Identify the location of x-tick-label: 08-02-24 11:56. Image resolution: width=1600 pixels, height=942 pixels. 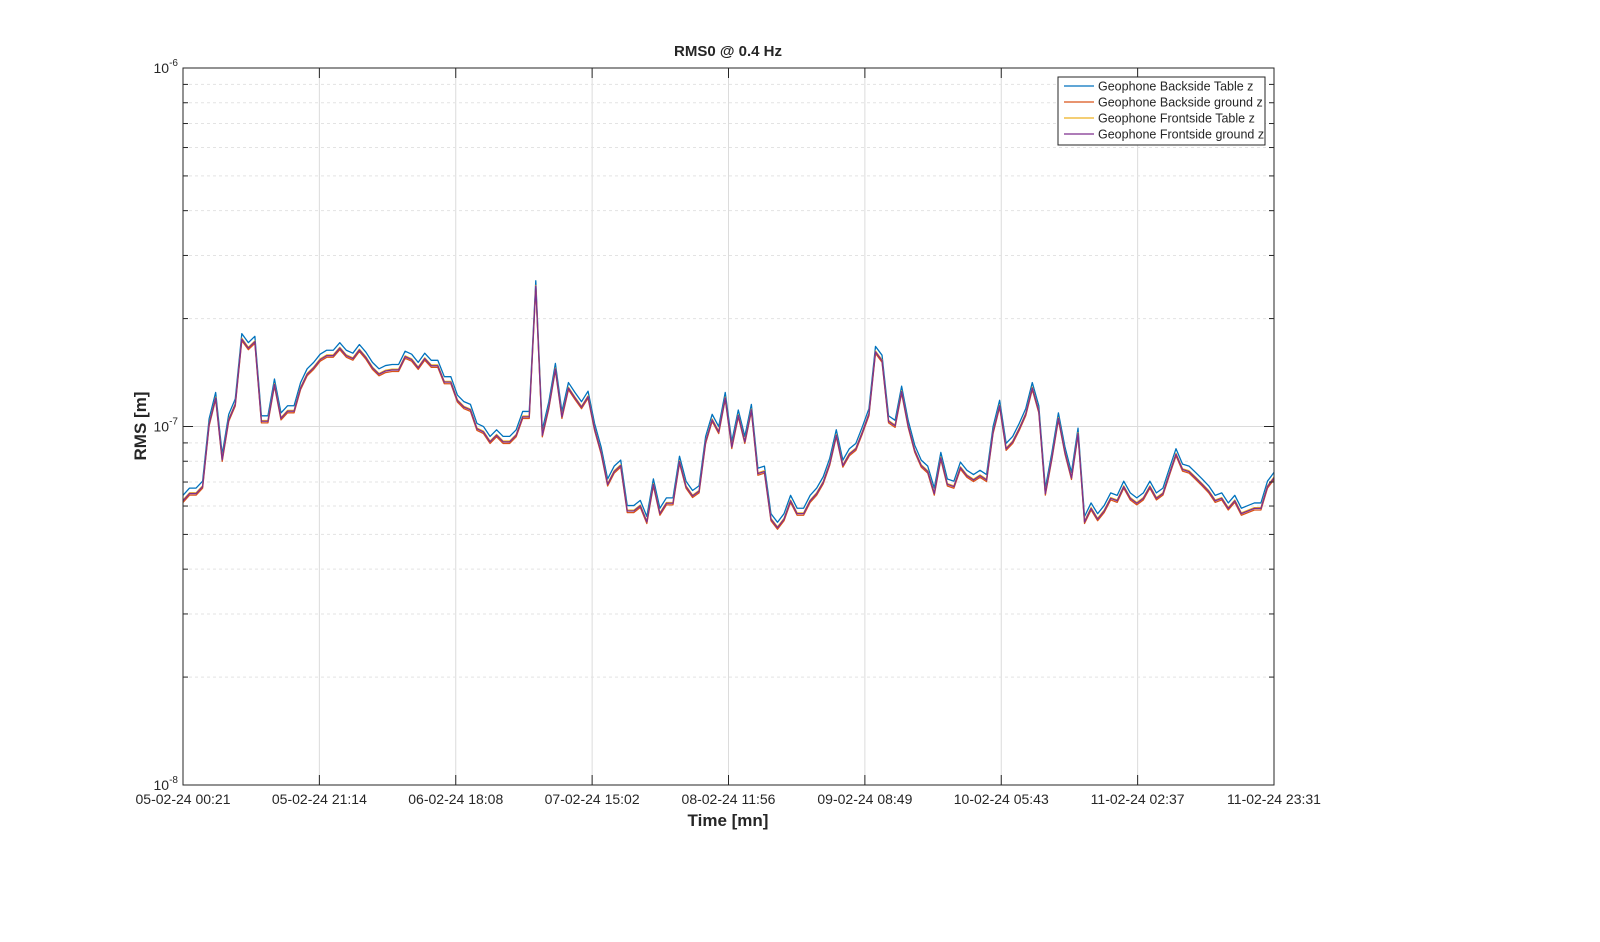
(729, 799).